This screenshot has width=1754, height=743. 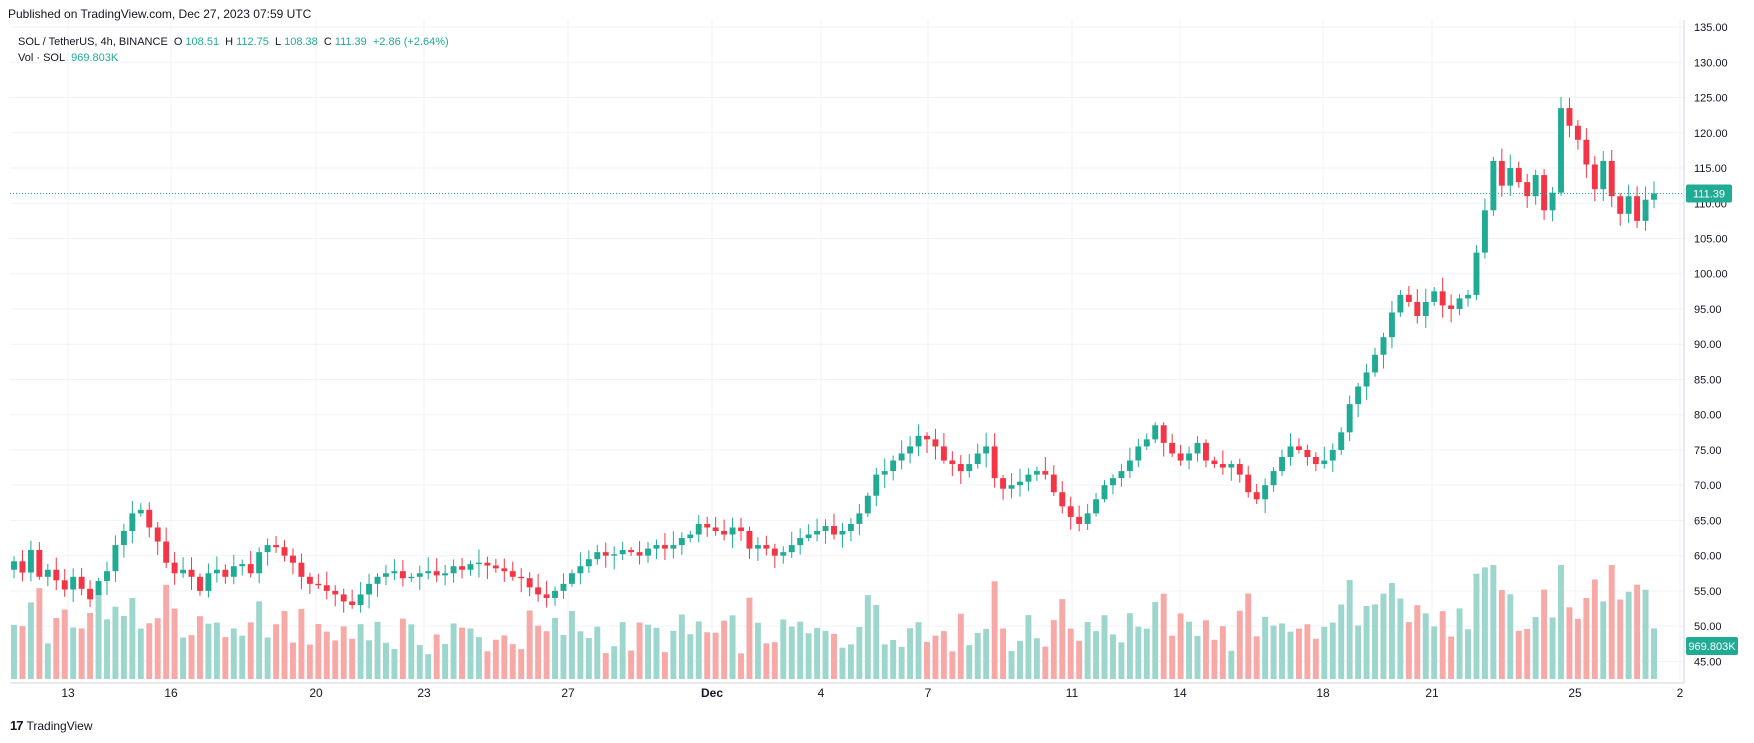 What do you see at coordinates (59, 725) in the screenshot?
I see `brand-label: TradingView` at bounding box center [59, 725].